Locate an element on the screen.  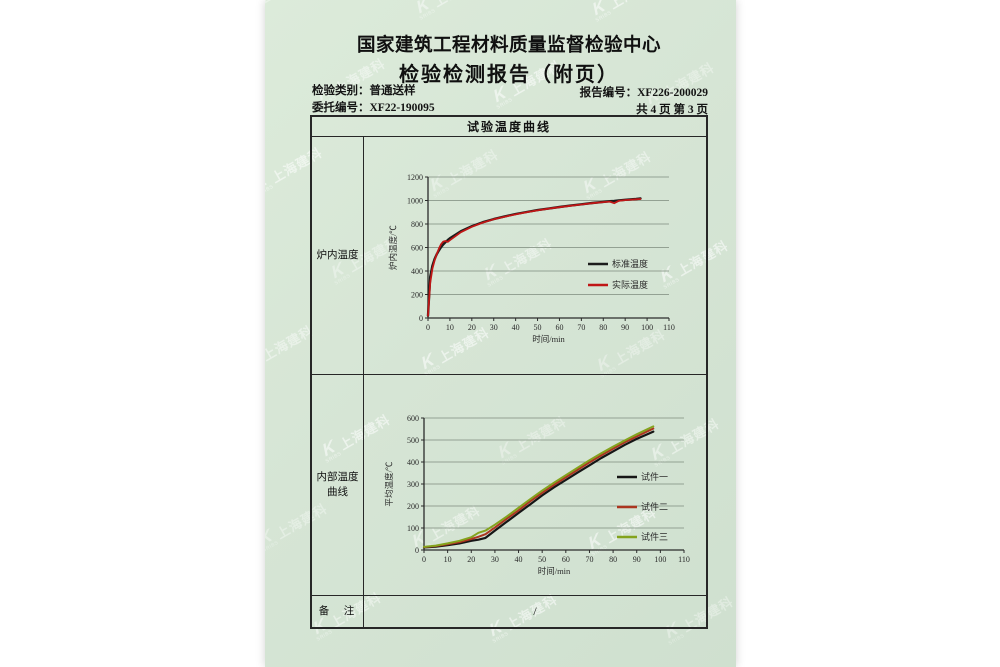
table-title-cell: 试验温度曲线 is located at coordinates (509, 127).